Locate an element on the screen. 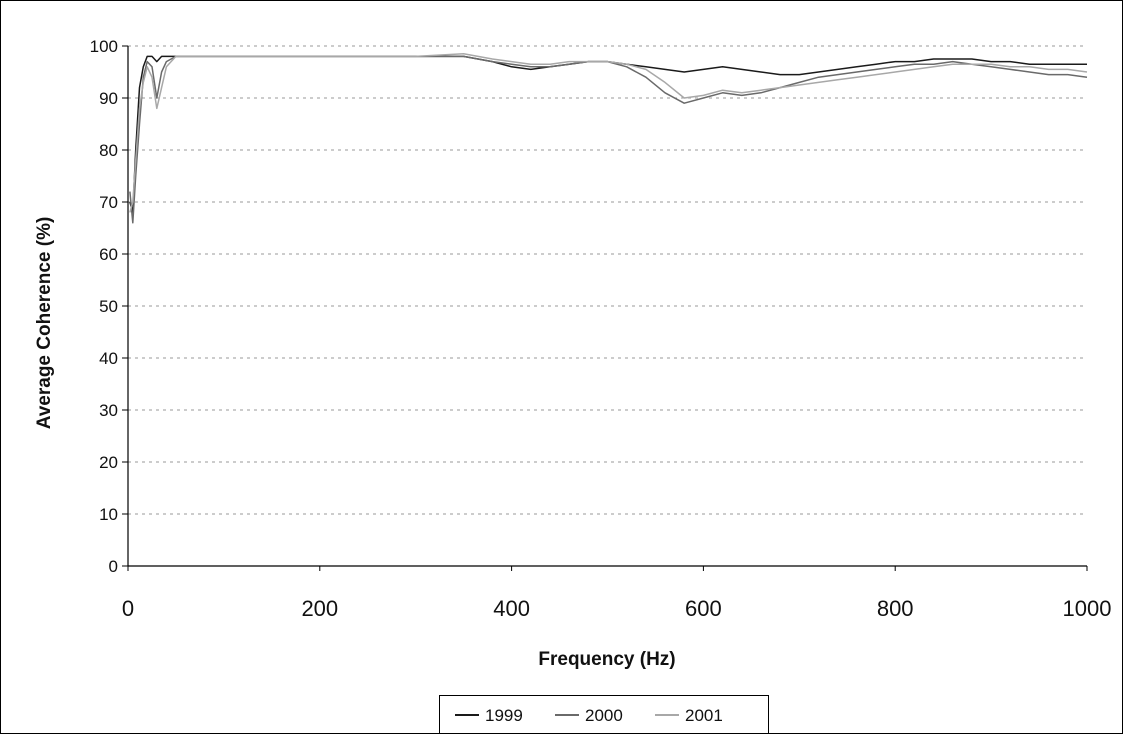 The image size is (1123, 734). x-tick-label: 400 is located at coordinates (511, 608).